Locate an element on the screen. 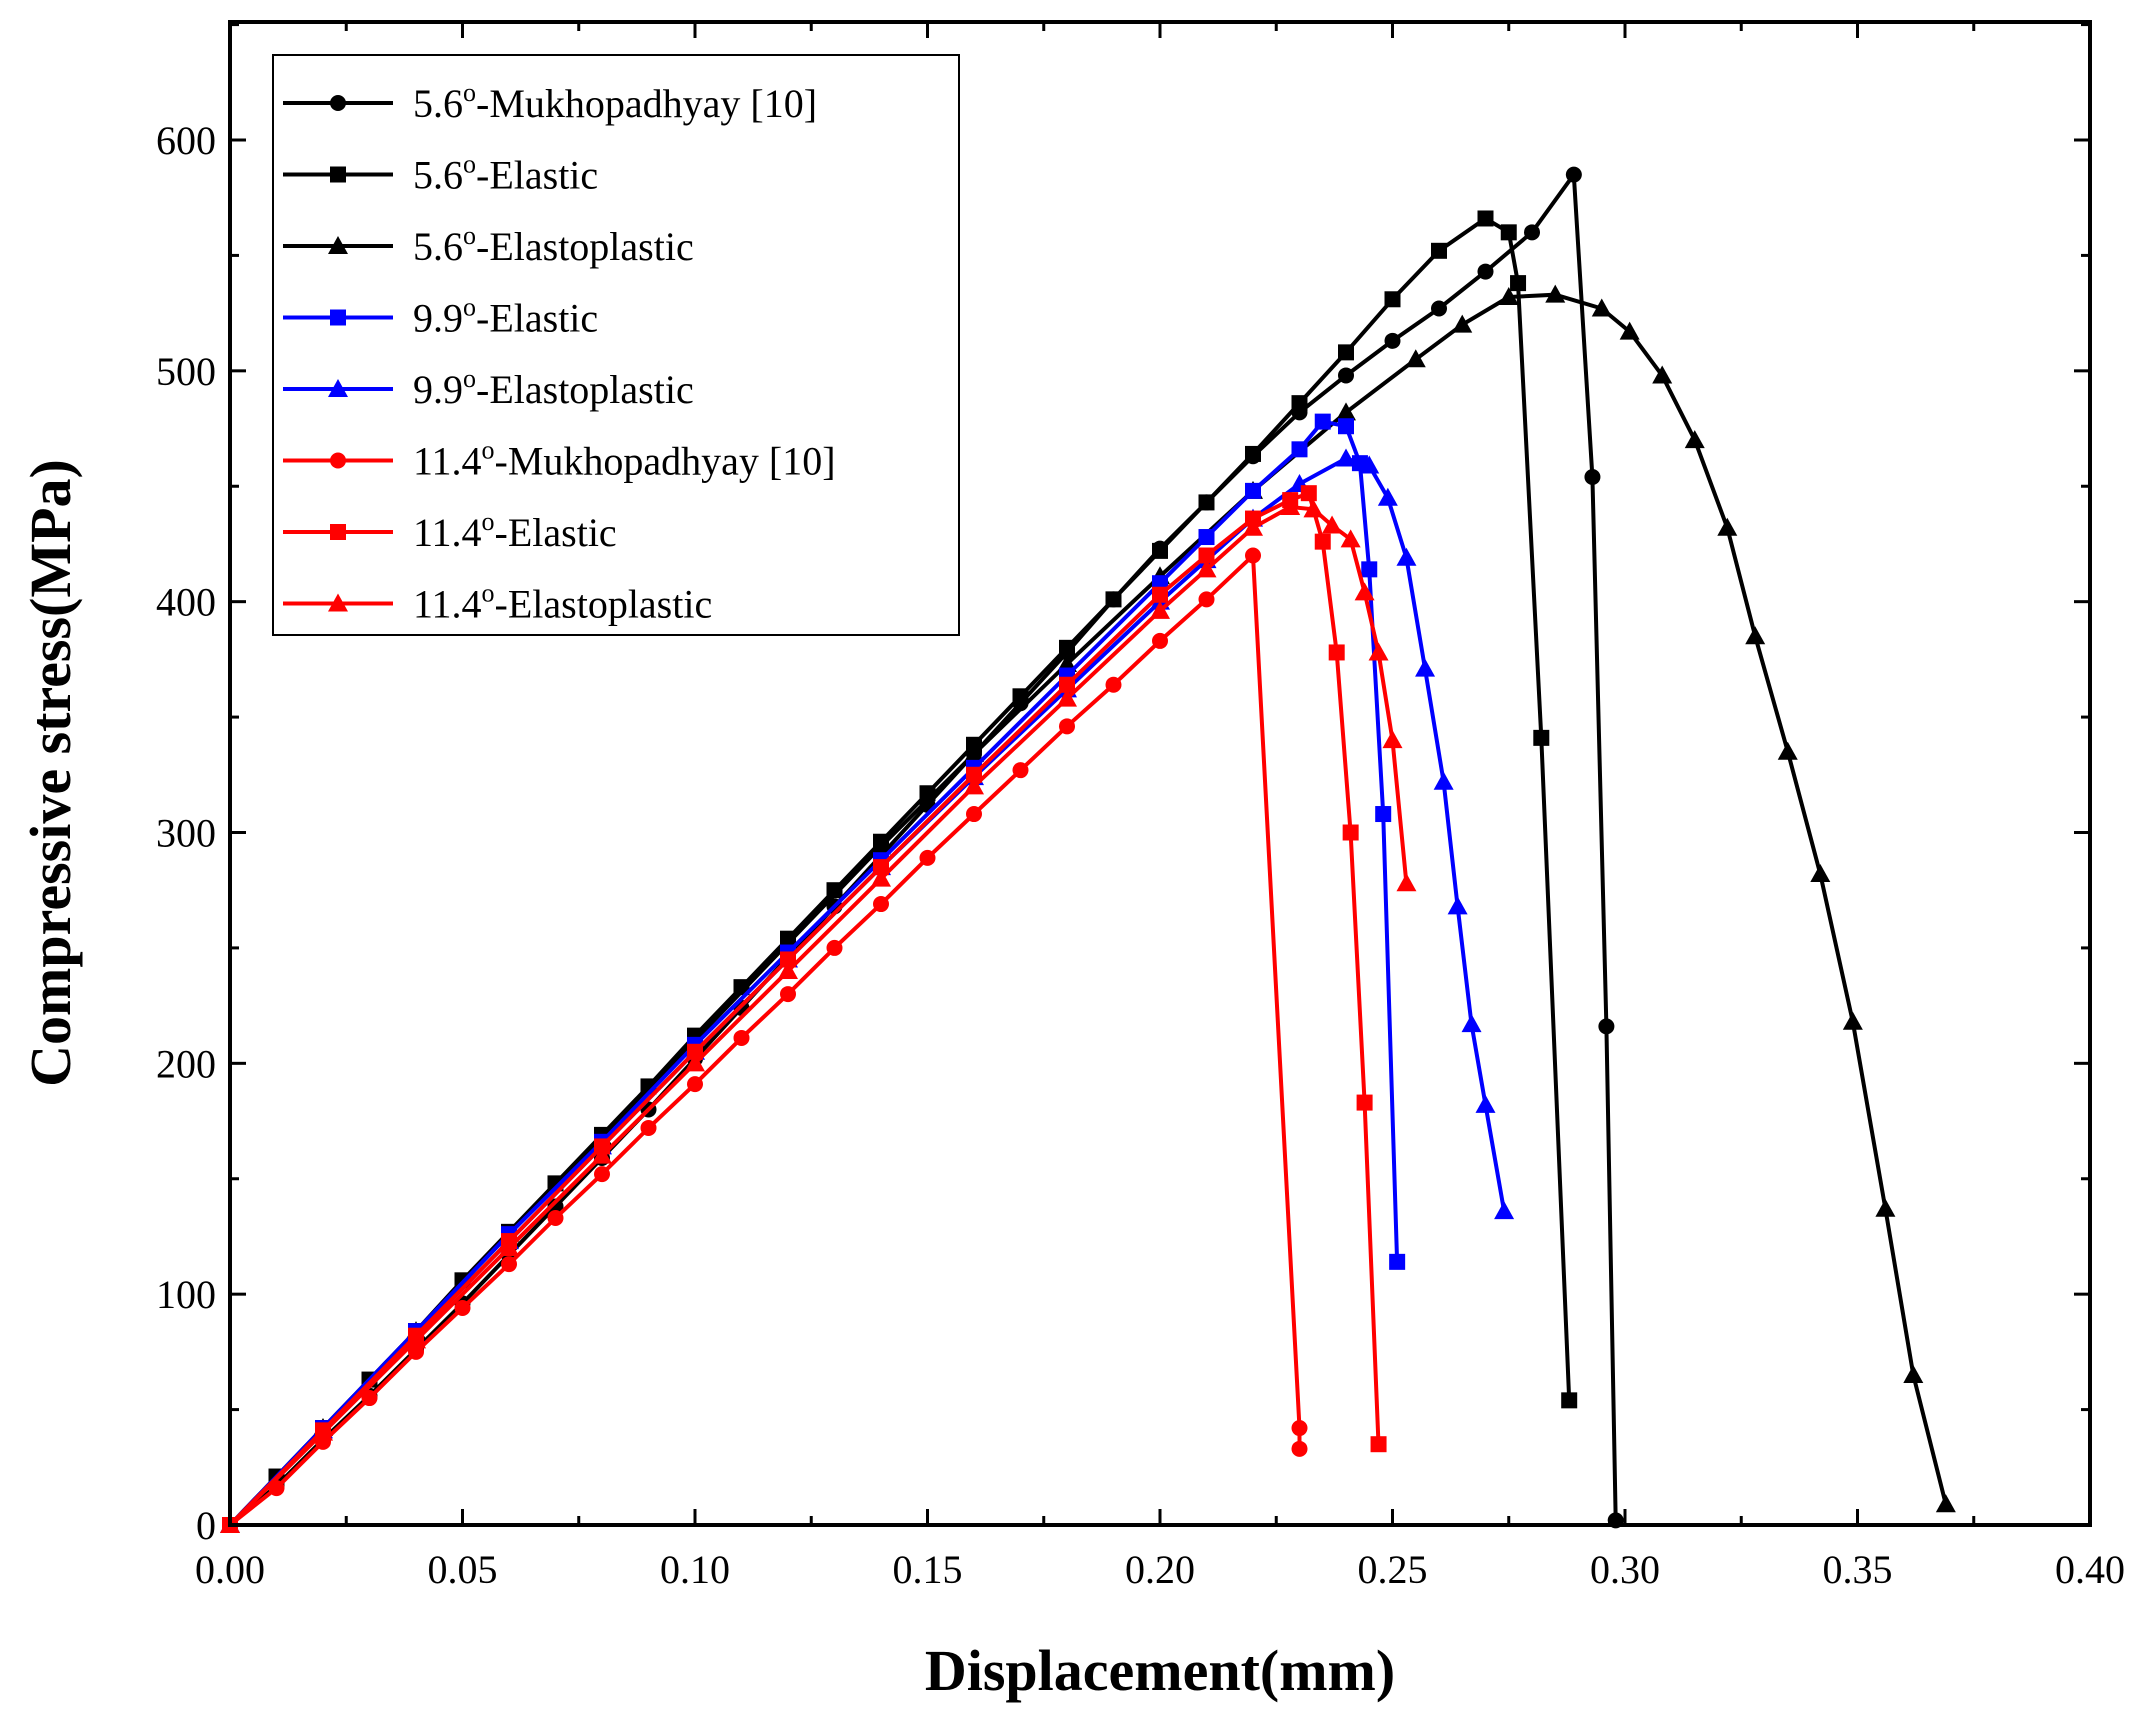  y-tick-label: 600 is located at coordinates (186, 140).